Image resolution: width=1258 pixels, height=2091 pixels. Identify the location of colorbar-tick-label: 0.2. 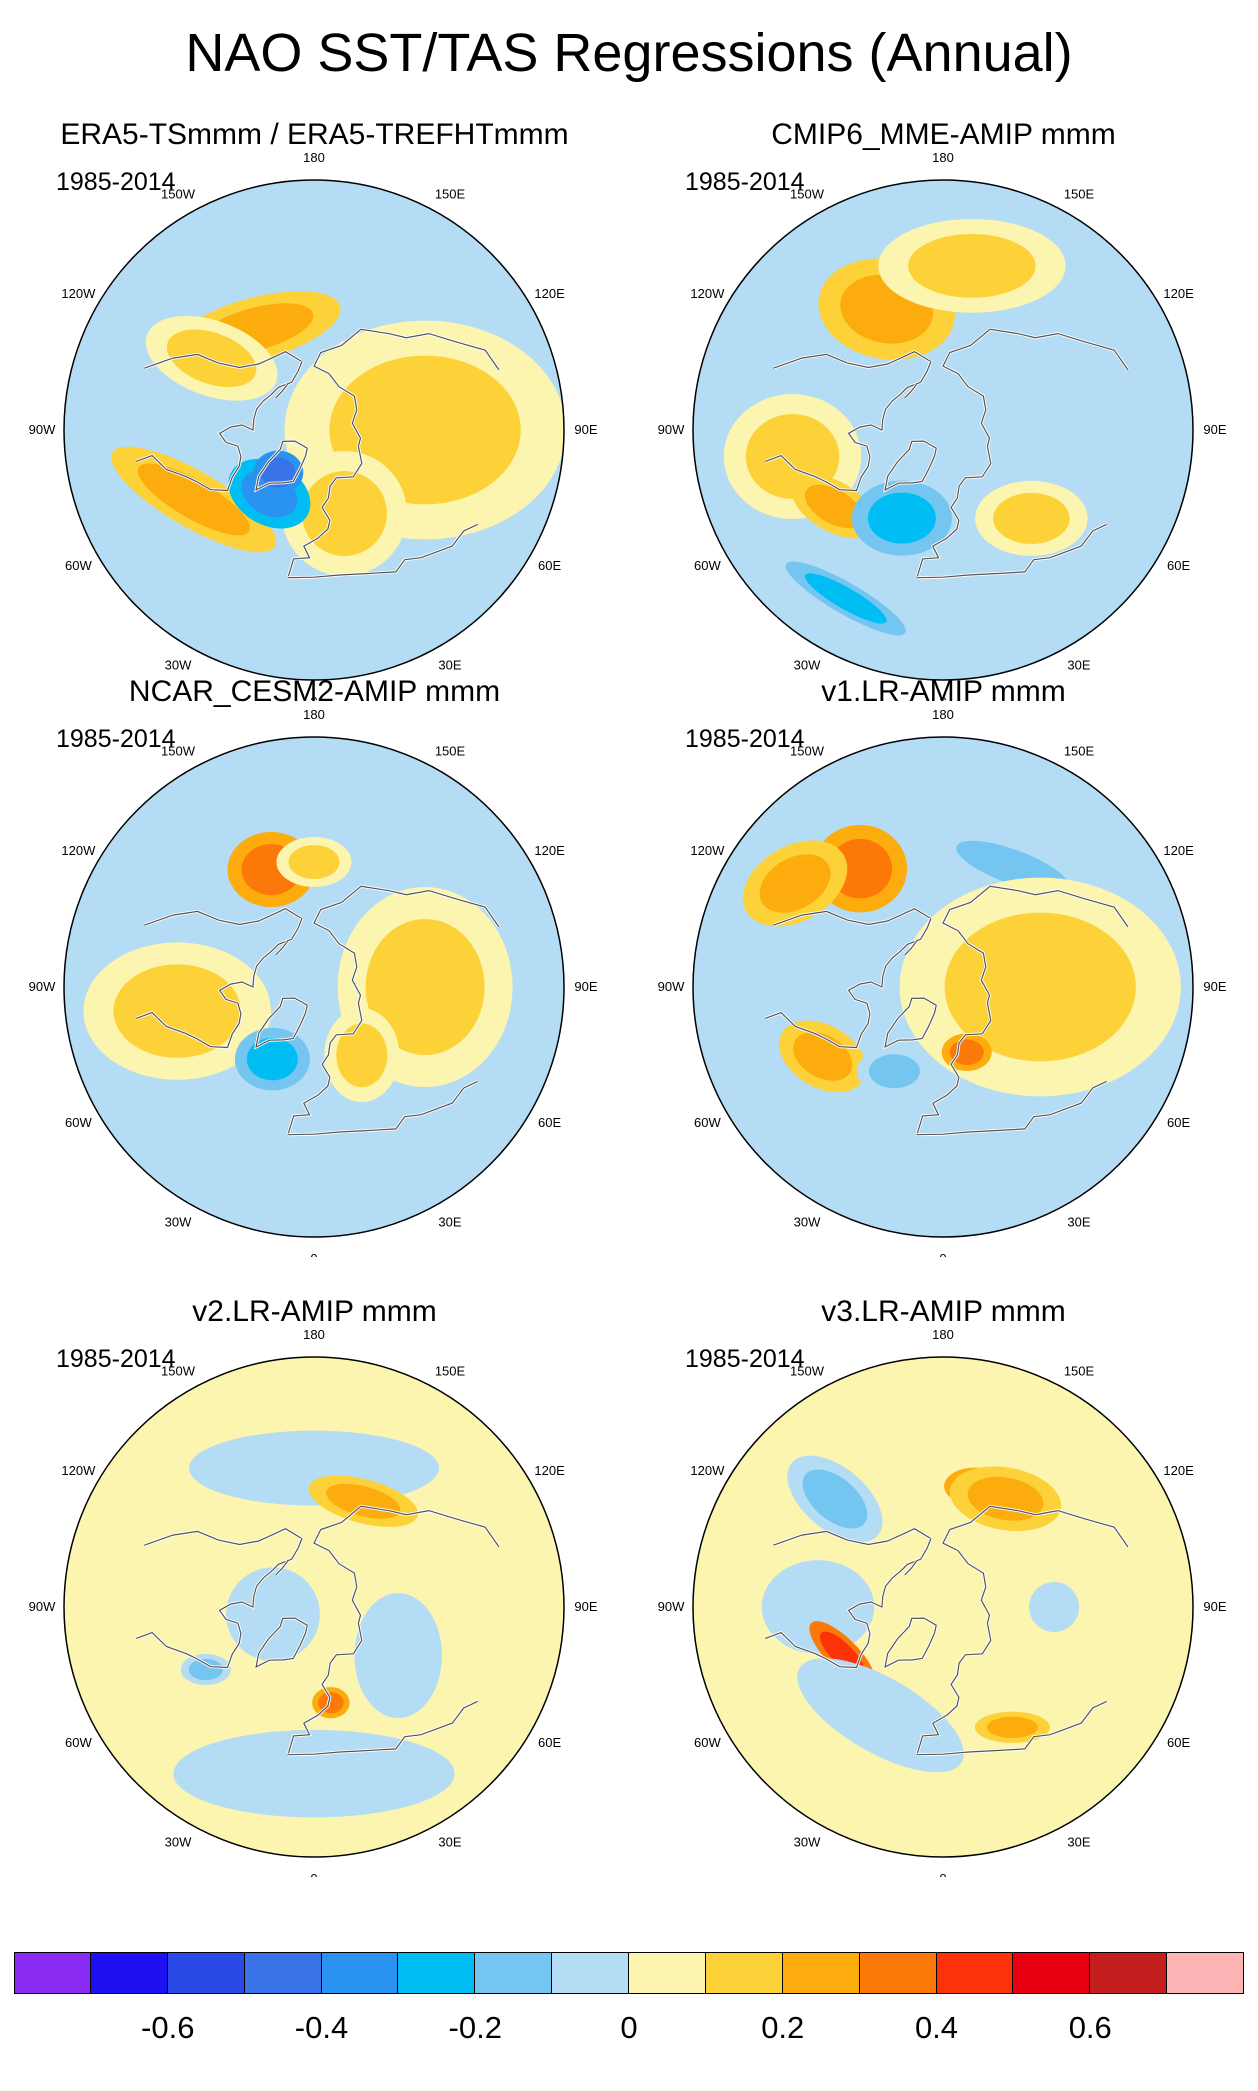
(783, 2027).